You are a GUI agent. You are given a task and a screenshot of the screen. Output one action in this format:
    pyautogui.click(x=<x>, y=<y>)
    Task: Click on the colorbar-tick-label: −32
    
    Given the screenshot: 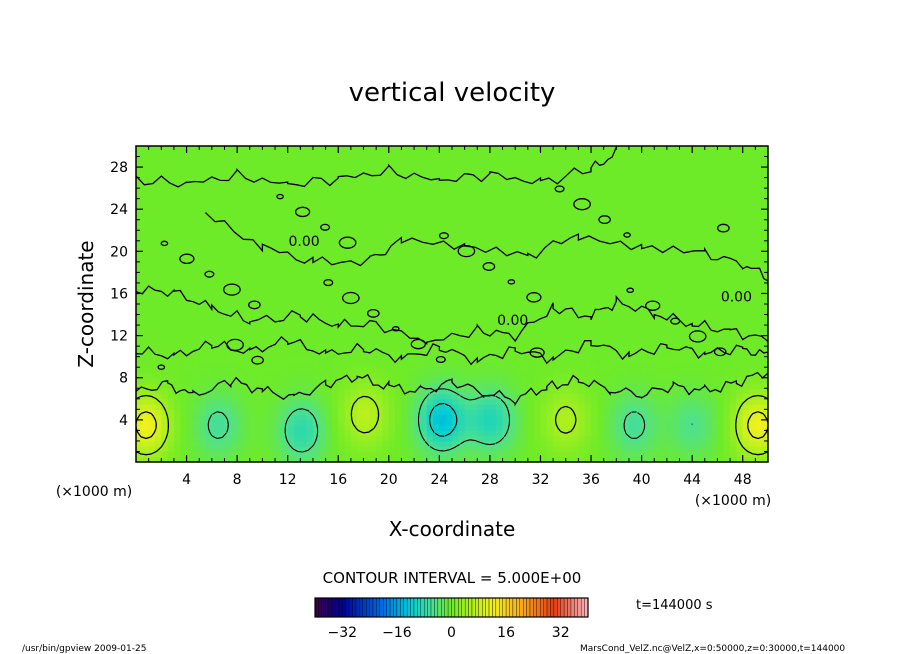 What is the action you would take?
    pyautogui.click(x=343, y=633)
    